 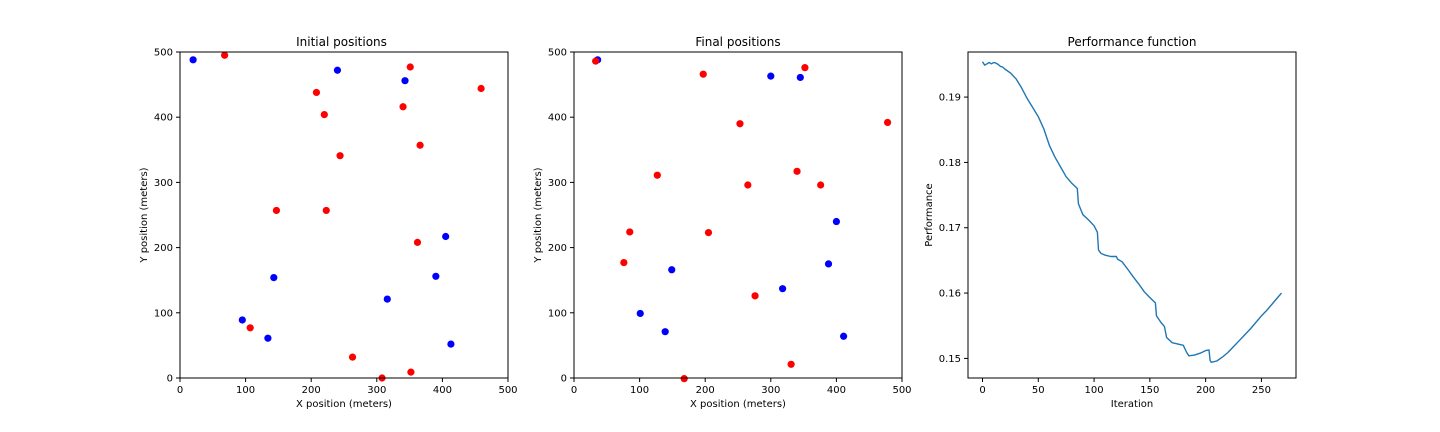 I want to click on x-tick-label: 150, so click(x=1149, y=390).